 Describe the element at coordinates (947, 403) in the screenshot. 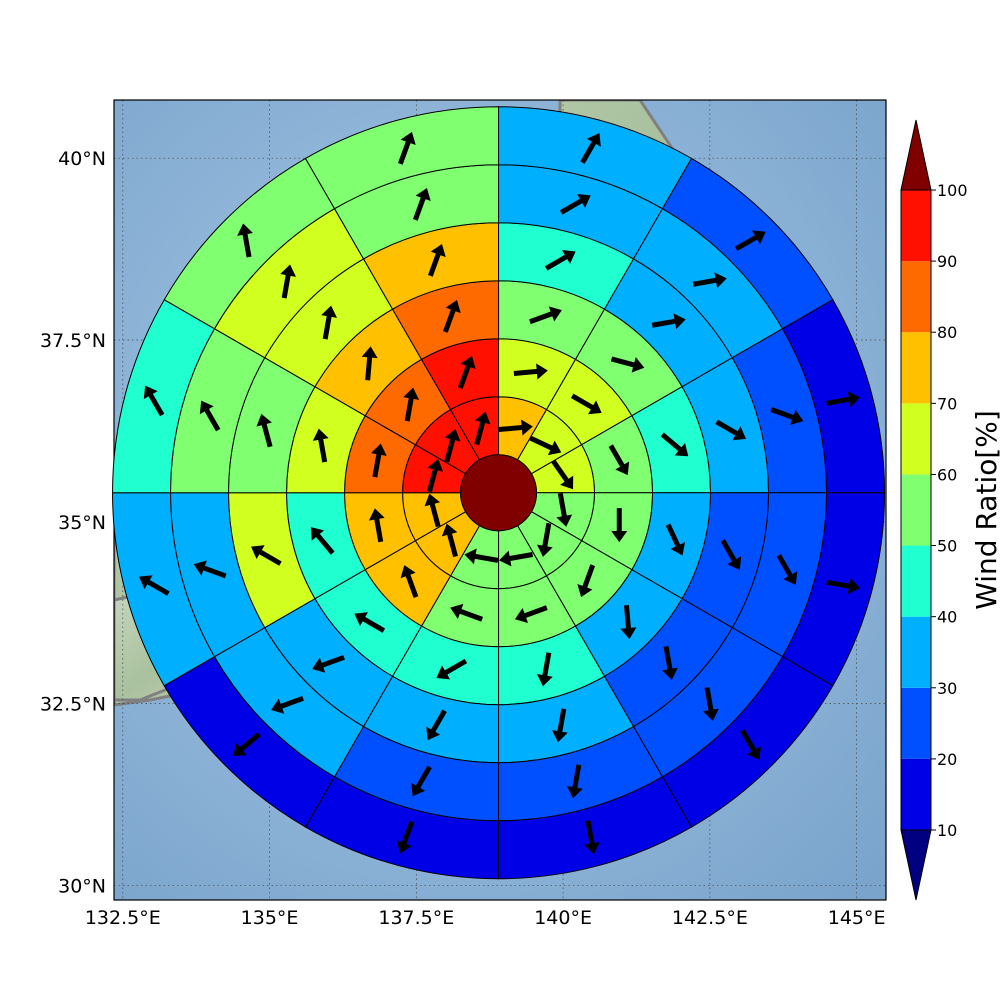

I see `colorbar-tick-label: 70` at that location.